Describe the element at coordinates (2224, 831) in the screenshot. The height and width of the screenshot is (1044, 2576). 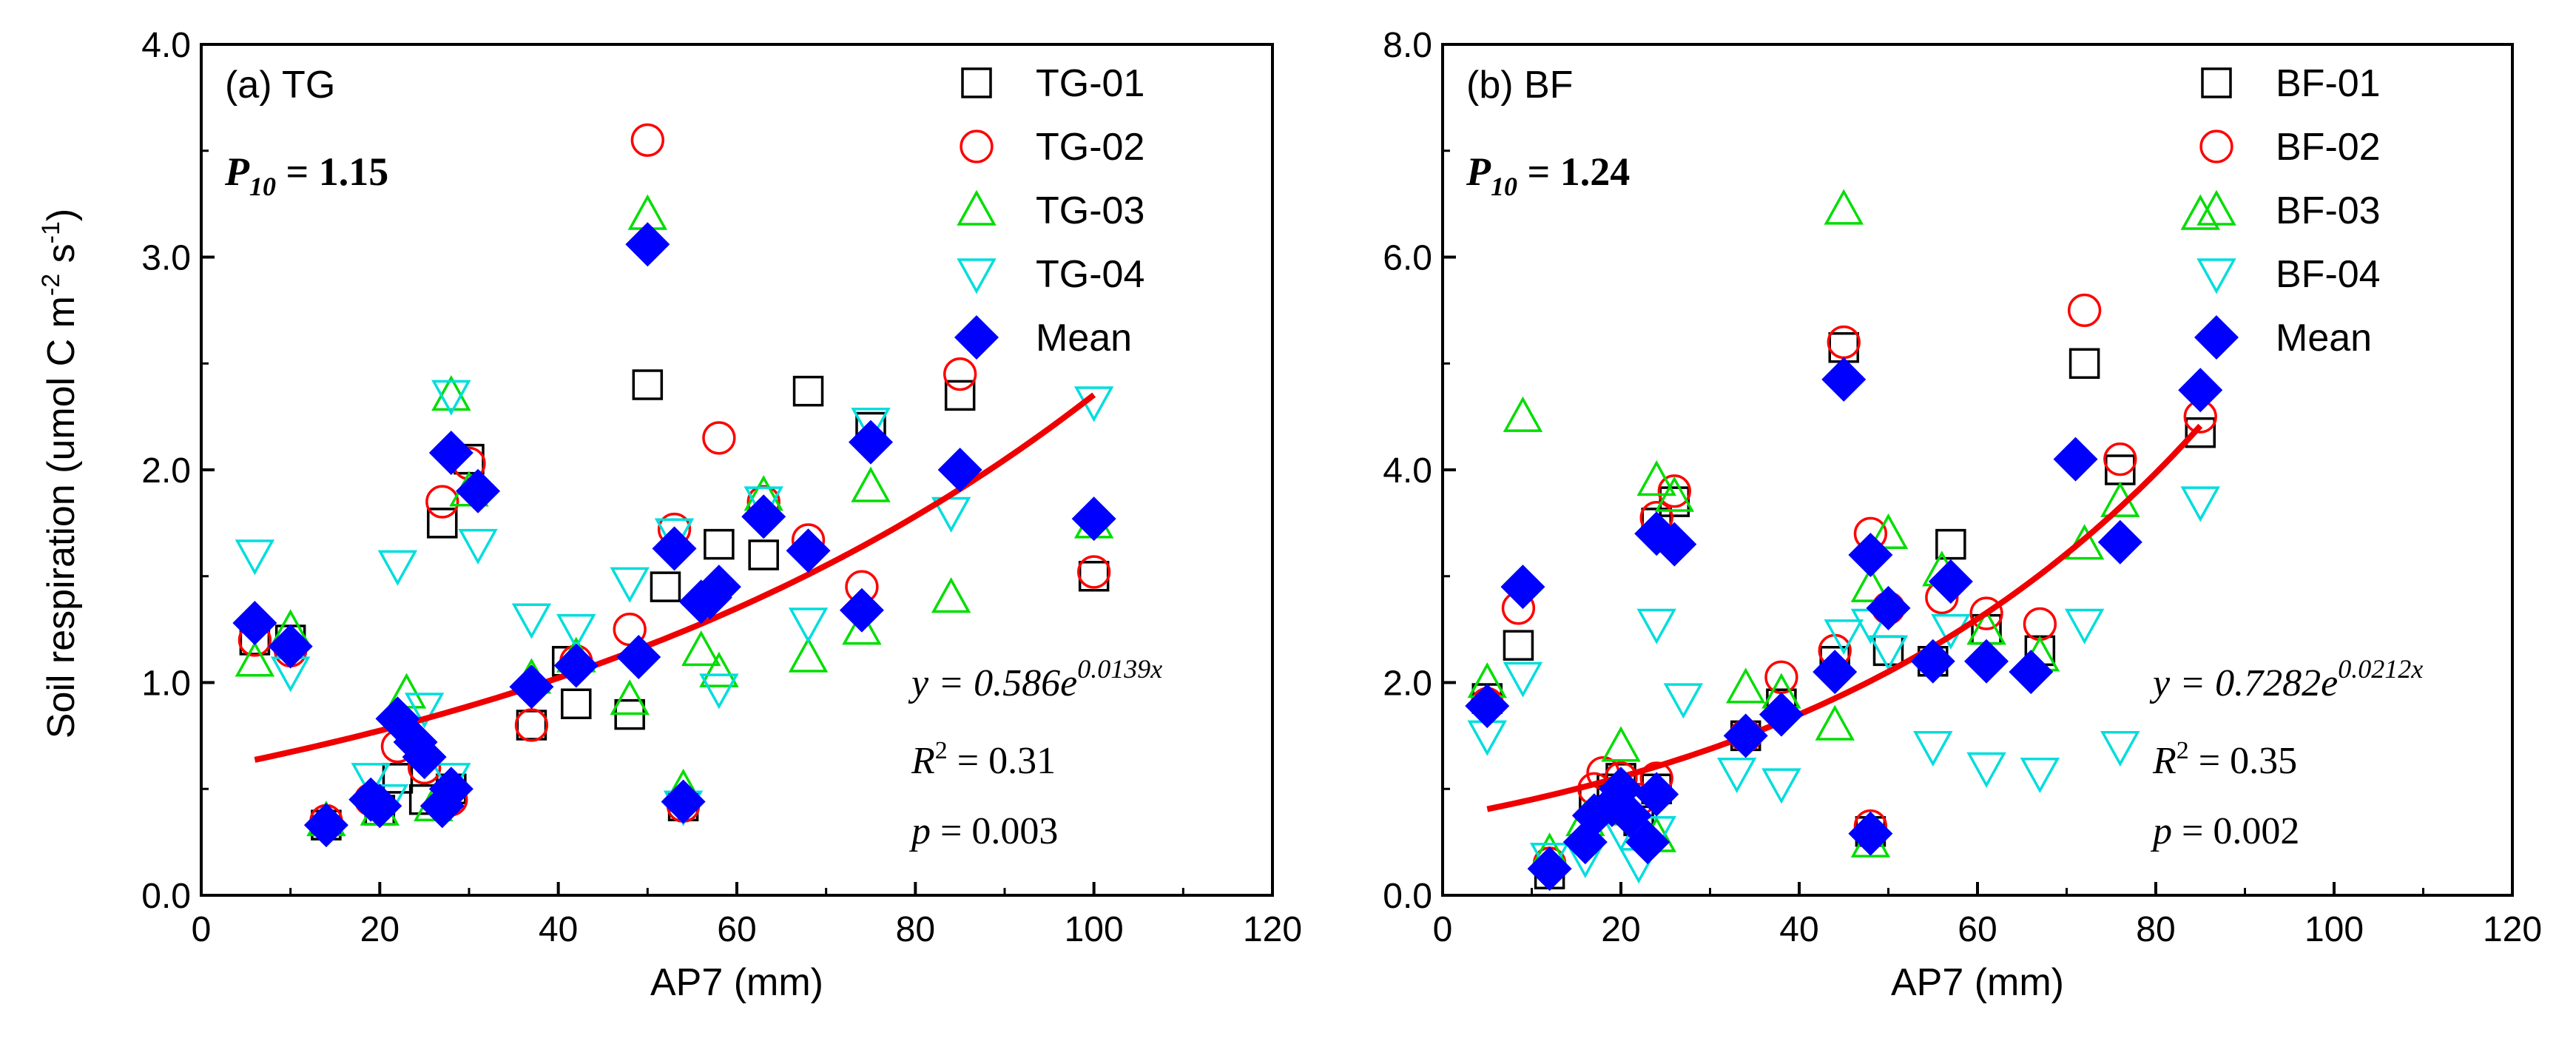
I see `panel-b-p-value: p = 0.002` at that location.